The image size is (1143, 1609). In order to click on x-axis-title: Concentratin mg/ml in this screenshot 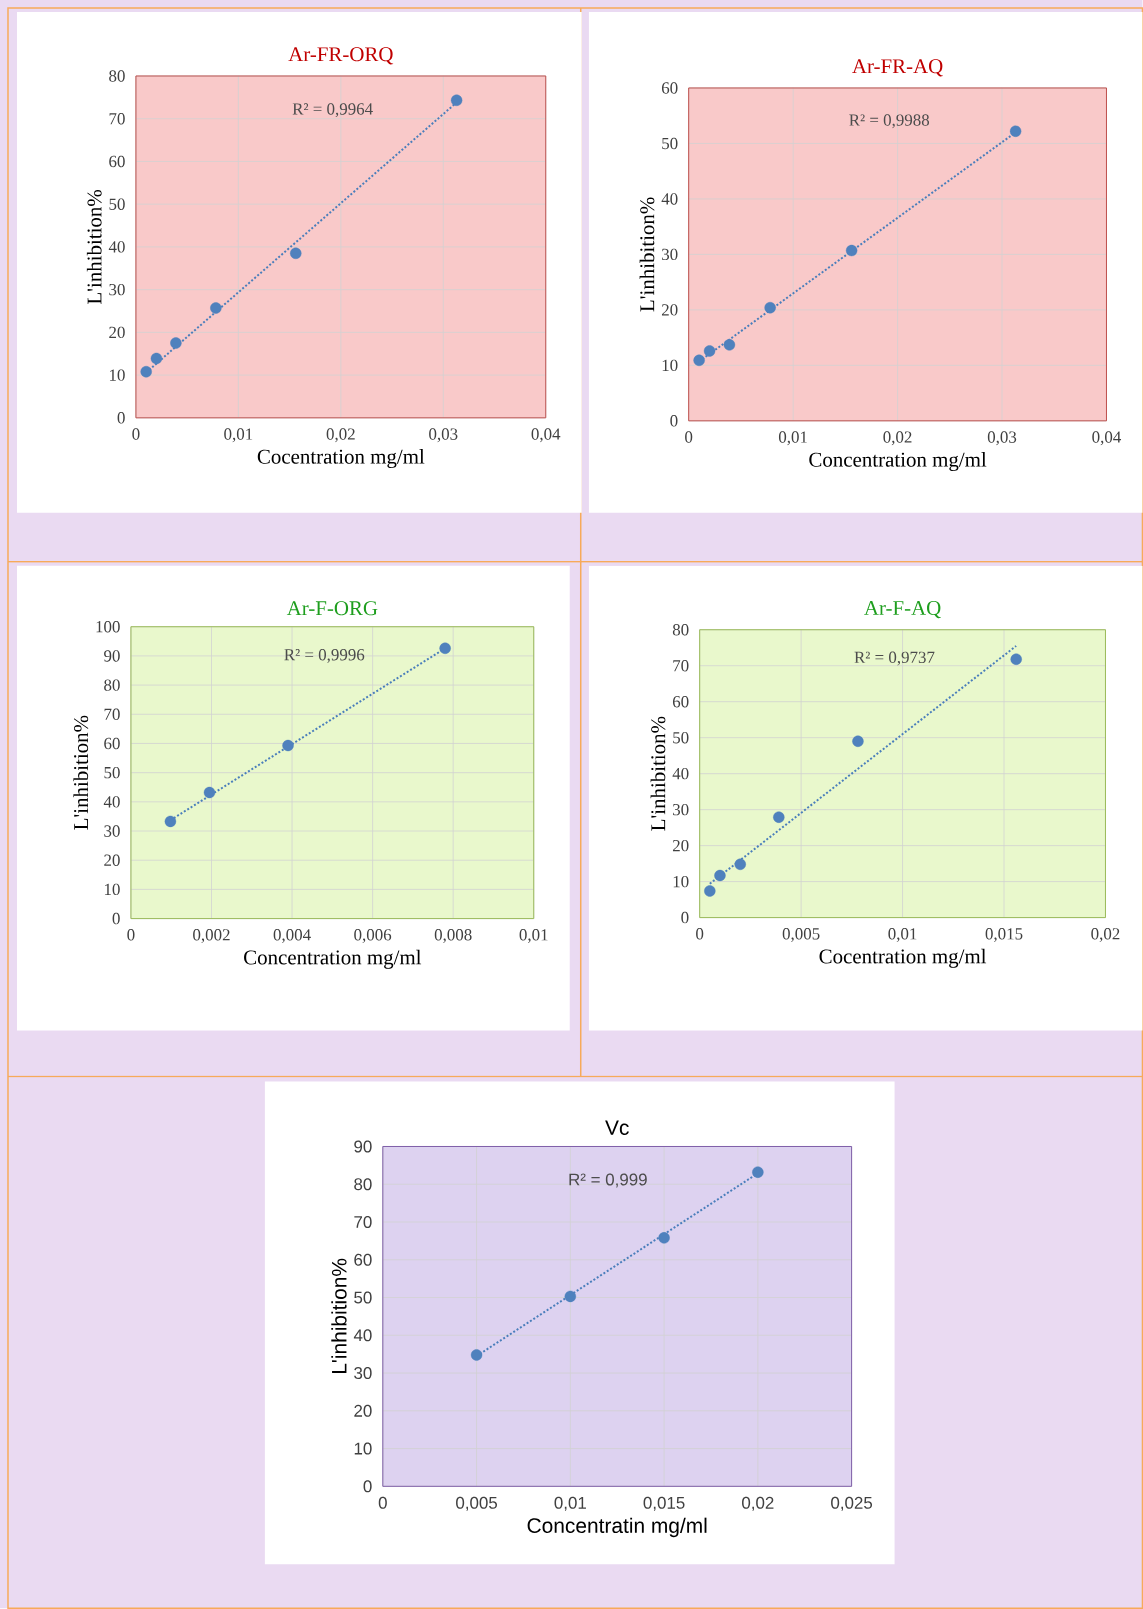, I will do `click(617, 1527)`.